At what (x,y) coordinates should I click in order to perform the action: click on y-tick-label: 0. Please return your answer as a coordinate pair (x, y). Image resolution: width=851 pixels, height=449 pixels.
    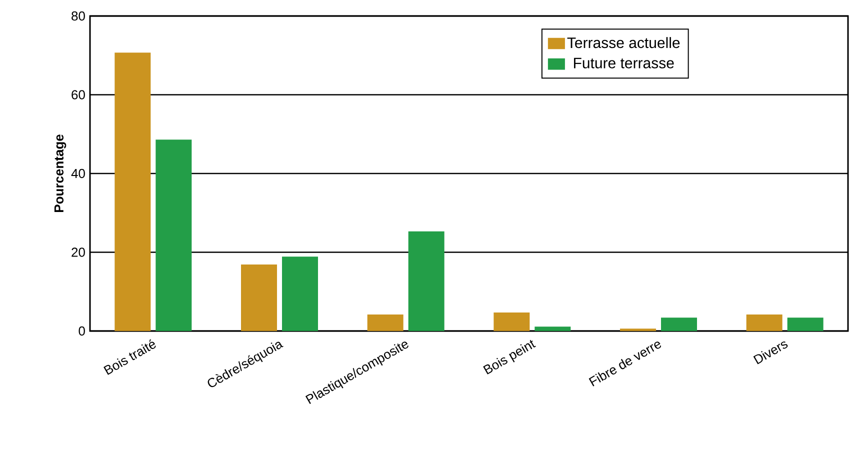
    Looking at the image, I should click on (81, 331).